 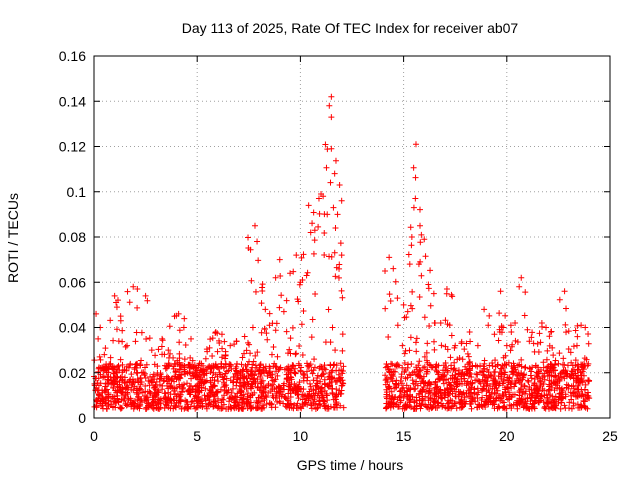 I want to click on y-tick-labels: 0 0.02 0.04 0.06 0.08 0.1 0.12 0.14 0.16, so click(x=72, y=237).